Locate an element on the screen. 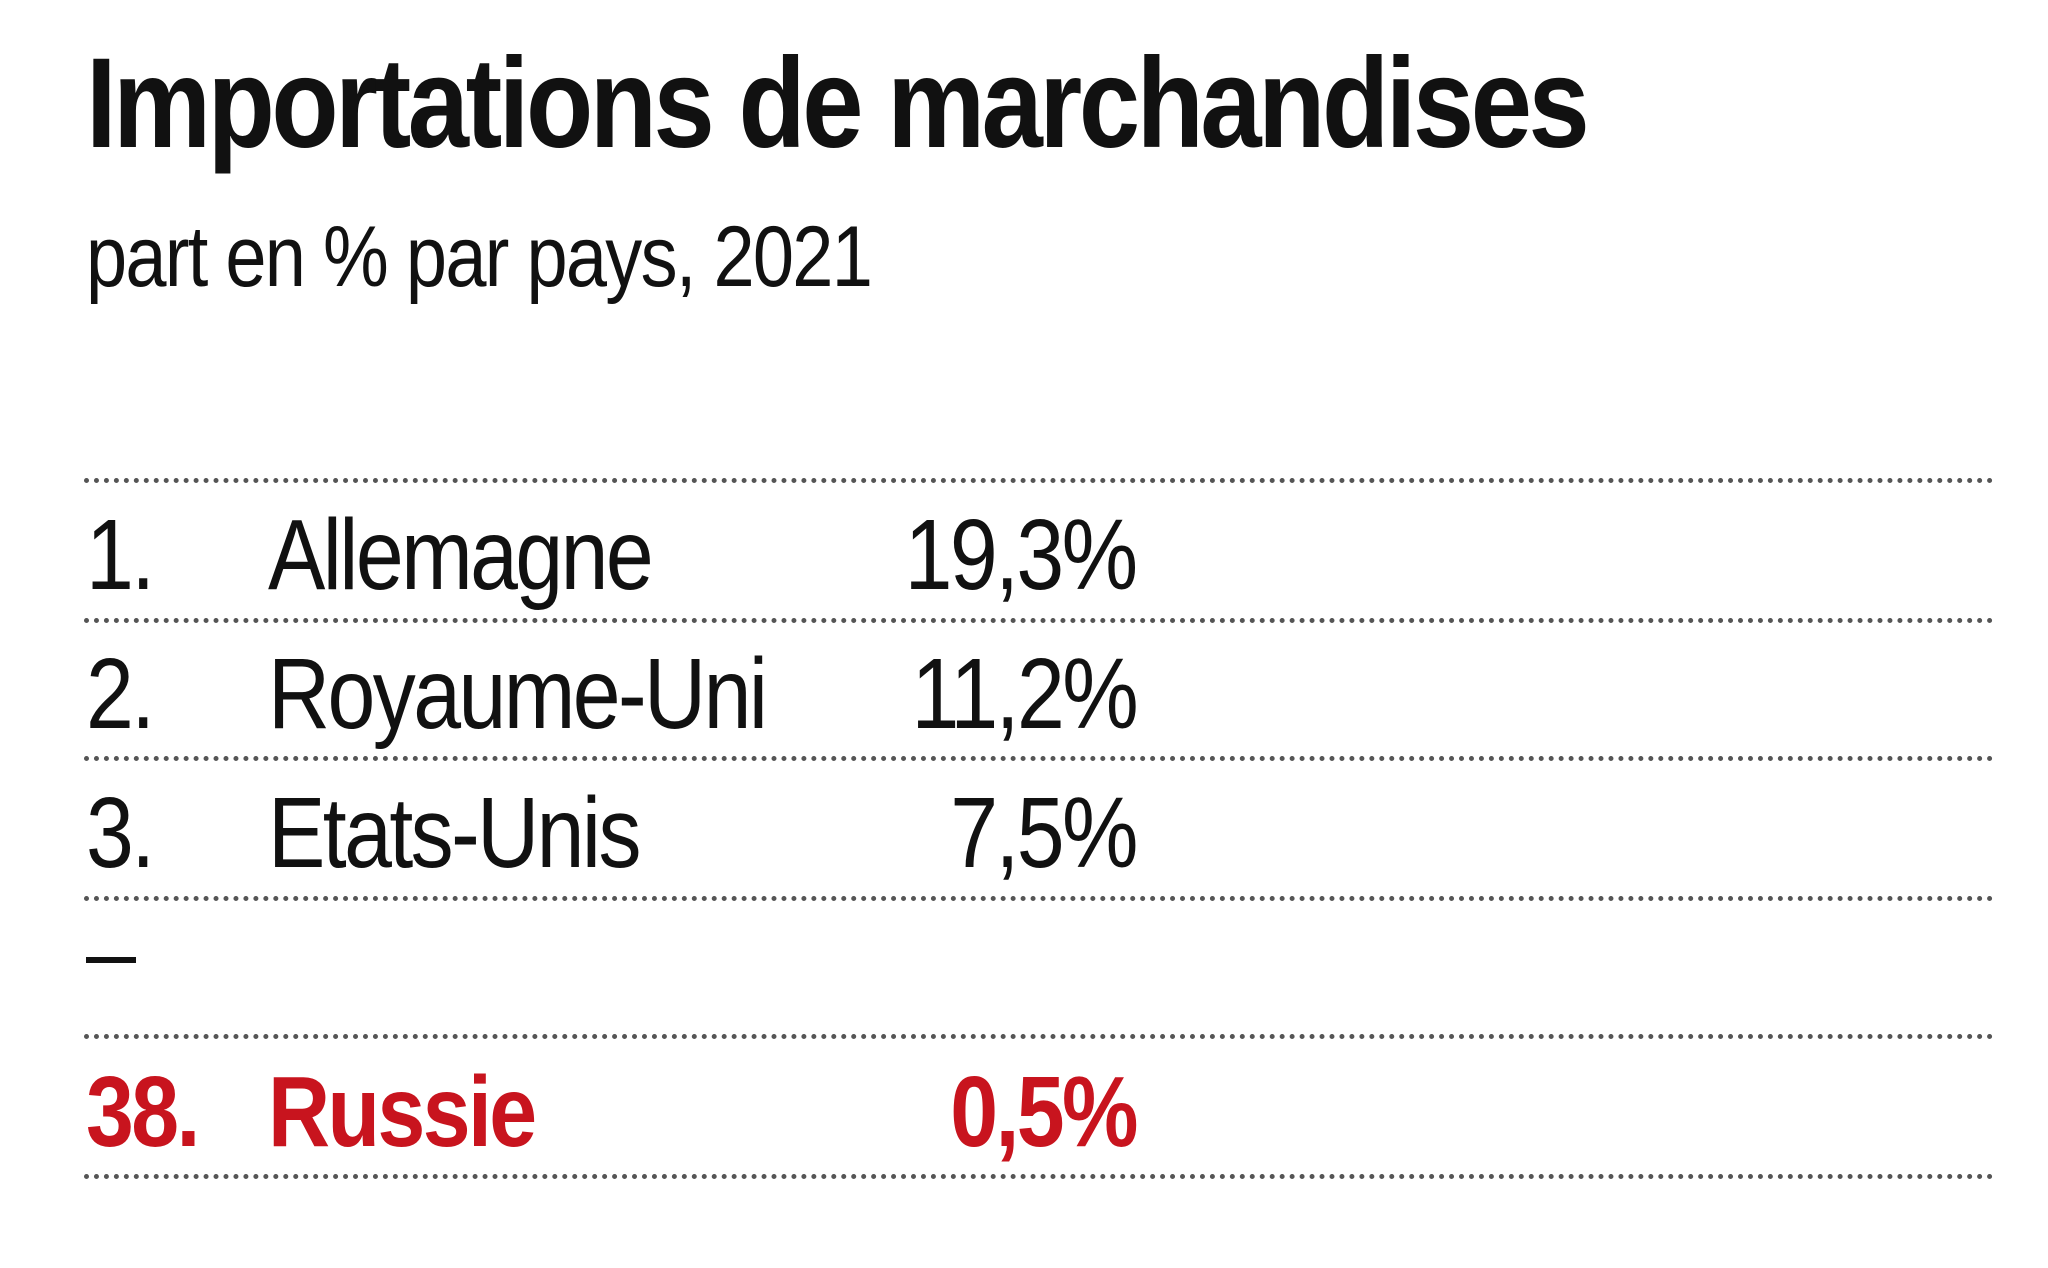 Image resolution: width=2048 pixels, height=1268 pixels. value-cell: 7,5% is located at coordinates (1044, 833).